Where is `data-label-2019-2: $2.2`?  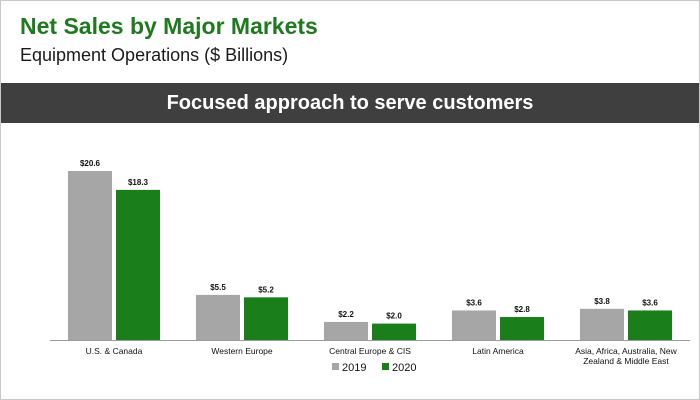
data-label-2019-2: $2.2 is located at coordinates (346, 314).